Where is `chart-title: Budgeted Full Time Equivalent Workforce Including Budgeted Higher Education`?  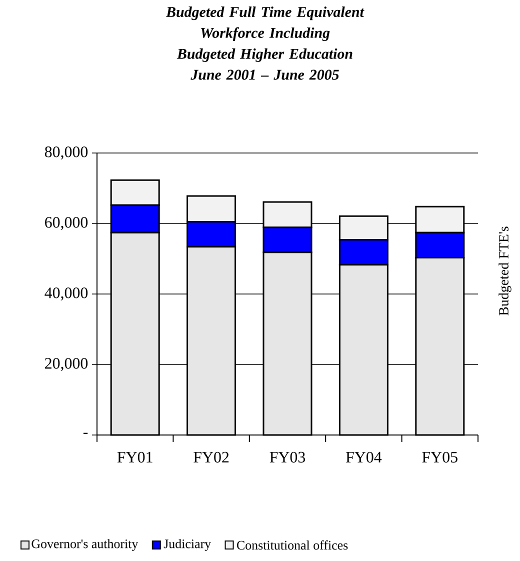 chart-title: Budgeted Full Time Equivalent Workforce Including Budgeted Higher Education is located at coordinates (265, 34).